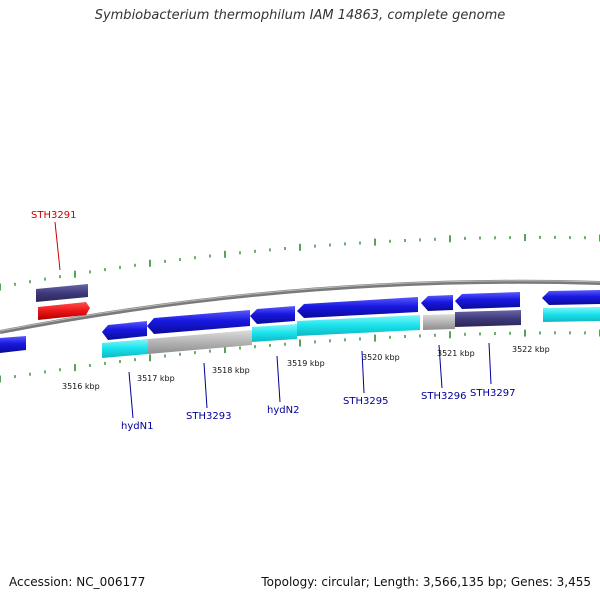 Image resolution: width=600 pixels, height=600 pixels. What do you see at coordinates (488, 318) in the screenshot?
I see `band-STH3297` at bounding box center [488, 318].